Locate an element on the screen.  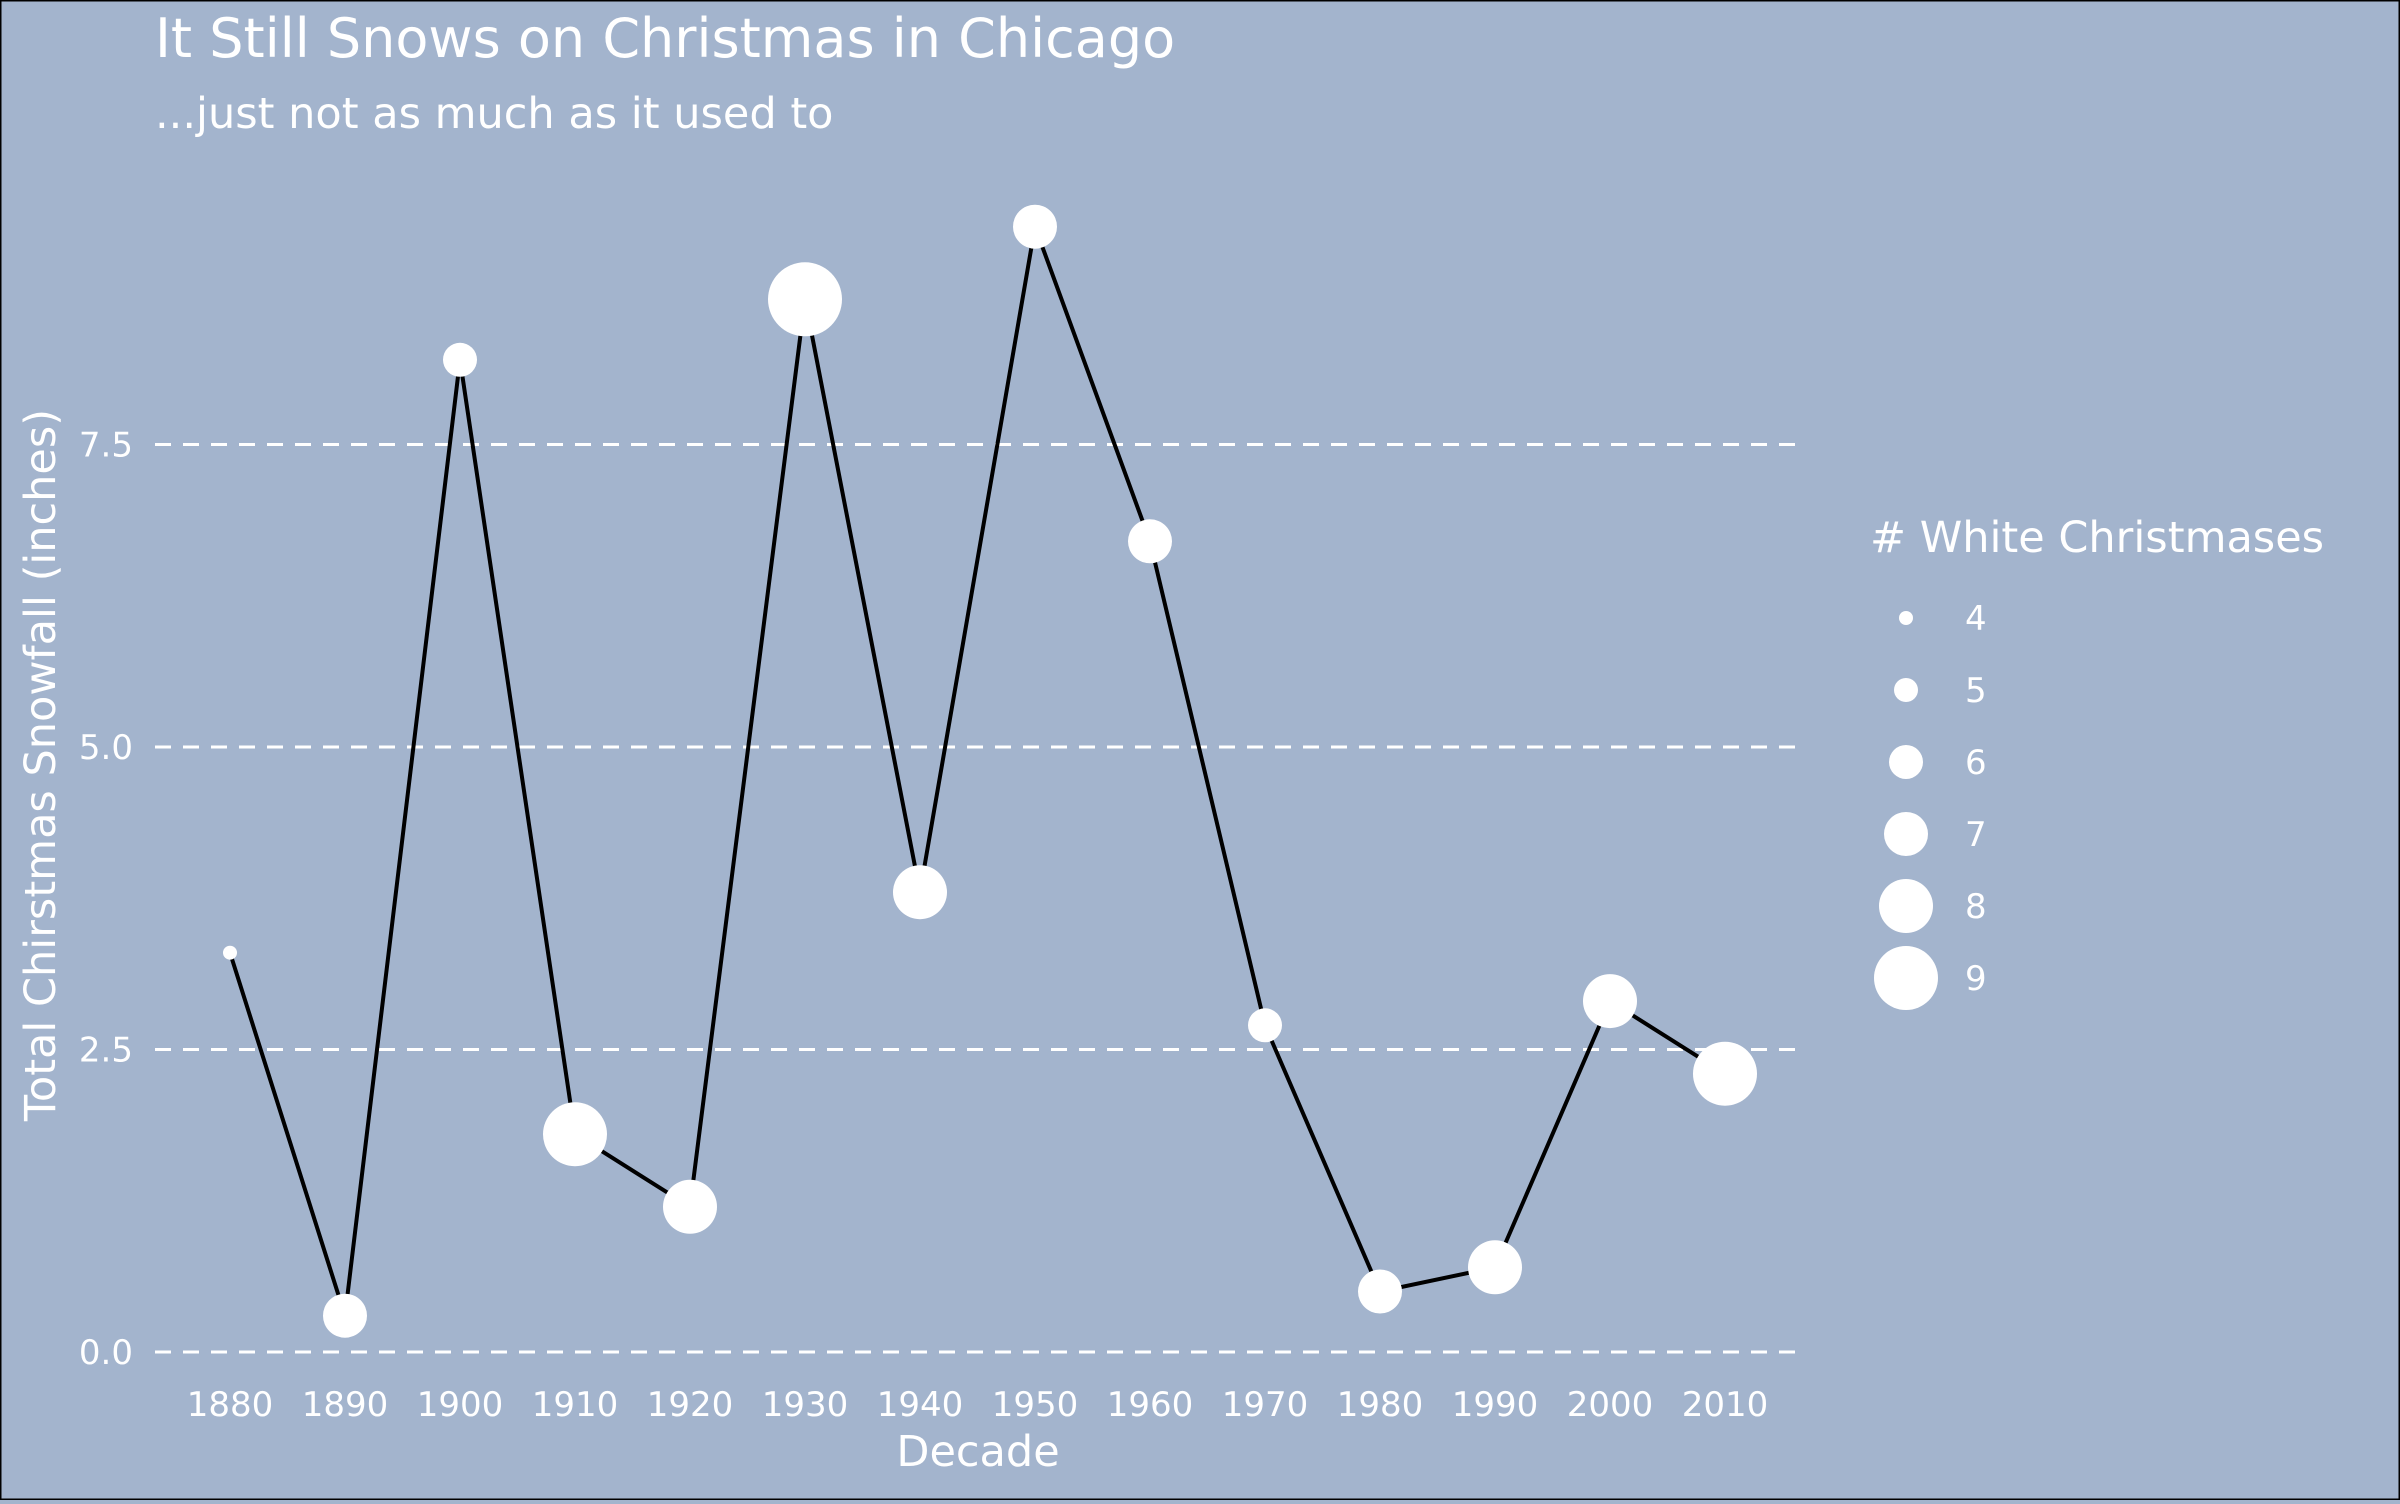
x-tick-label: 2000 is located at coordinates (1610, 1405).